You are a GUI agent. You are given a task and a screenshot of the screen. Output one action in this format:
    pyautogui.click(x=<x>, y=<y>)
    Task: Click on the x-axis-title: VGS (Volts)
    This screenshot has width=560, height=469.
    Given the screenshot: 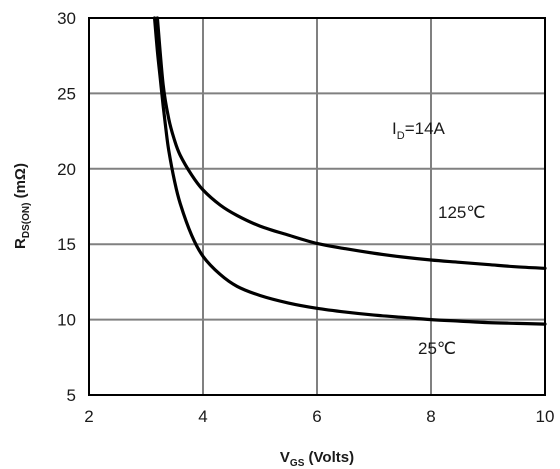 What is the action you would take?
    pyautogui.click(x=317, y=459)
    